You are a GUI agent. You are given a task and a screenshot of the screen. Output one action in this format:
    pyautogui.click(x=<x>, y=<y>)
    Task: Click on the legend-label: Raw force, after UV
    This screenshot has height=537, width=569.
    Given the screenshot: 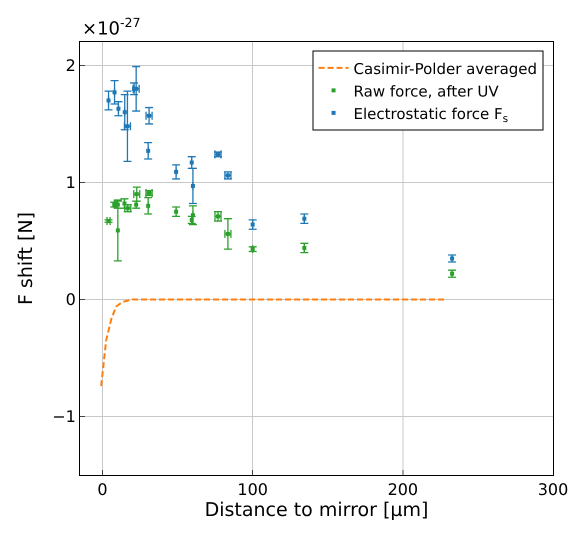 What is the action you would take?
    pyautogui.click(x=427, y=91)
    